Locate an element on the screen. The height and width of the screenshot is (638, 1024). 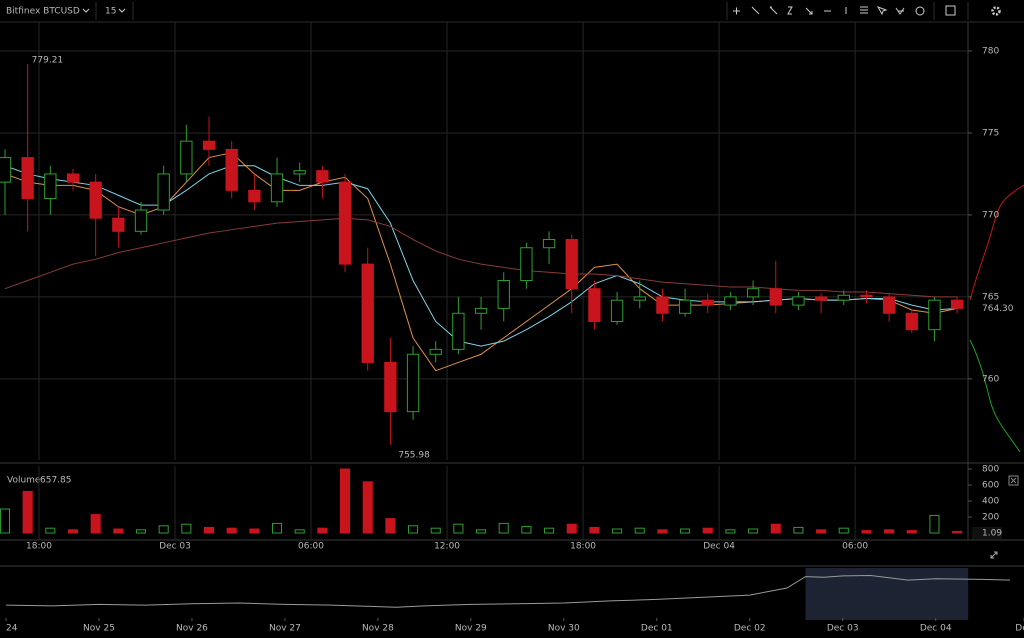
y-tick-label: 770 is located at coordinates (990, 215).